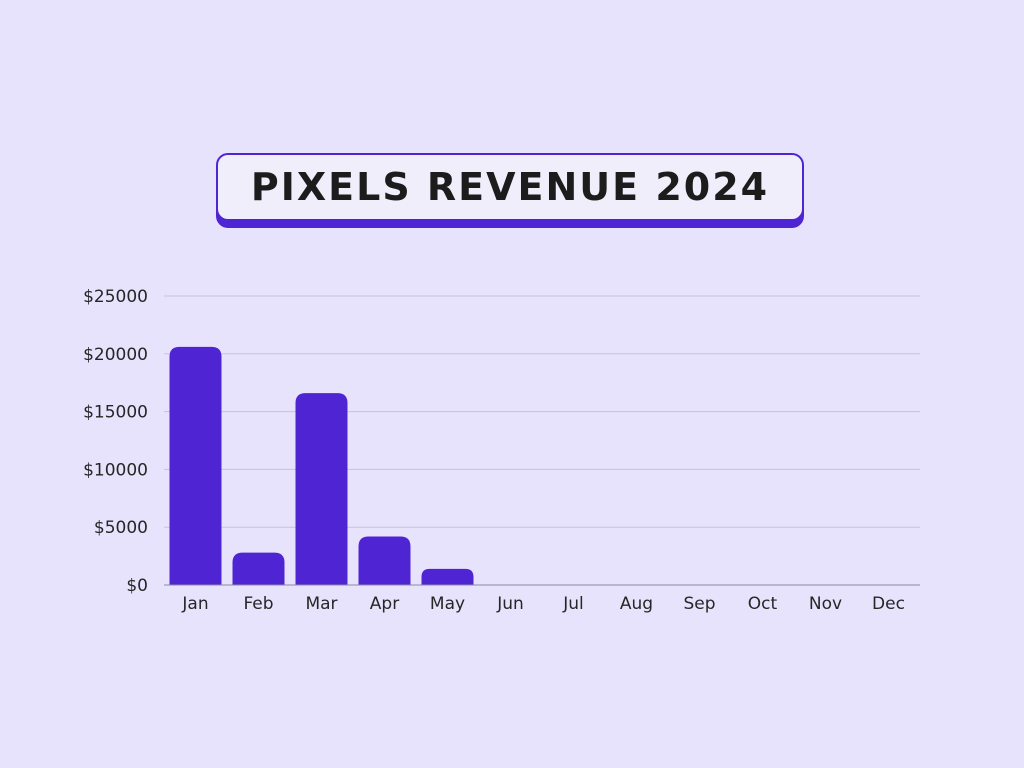 The height and width of the screenshot is (768, 1024). What do you see at coordinates (195, 465) in the screenshot?
I see `bar-jan` at bounding box center [195, 465].